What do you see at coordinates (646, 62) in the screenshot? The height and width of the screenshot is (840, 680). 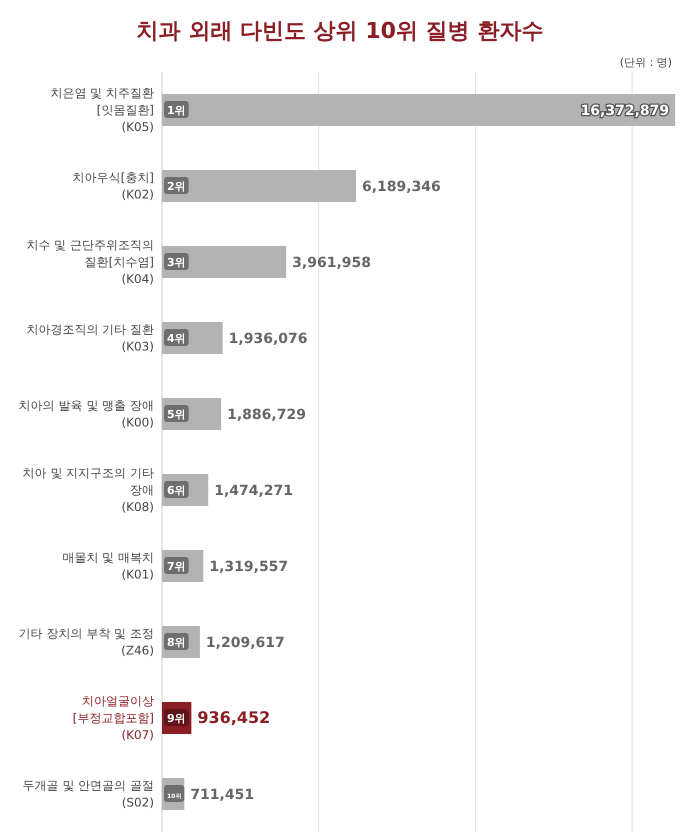 I see `text: (단위 : 명)` at bounding box center [646, 62].